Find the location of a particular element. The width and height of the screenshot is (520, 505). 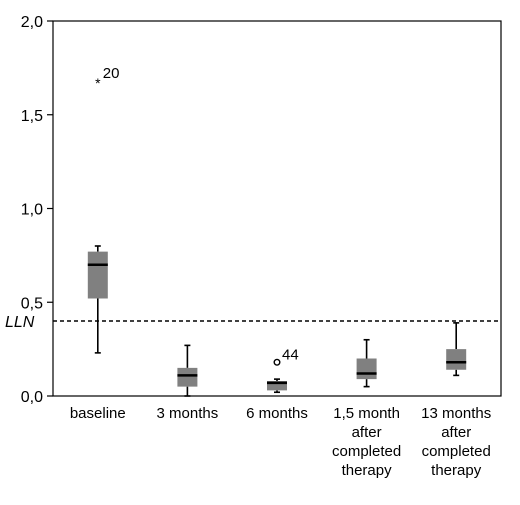

x-category-label-line: 6 months is located at coordinates (277, 413).